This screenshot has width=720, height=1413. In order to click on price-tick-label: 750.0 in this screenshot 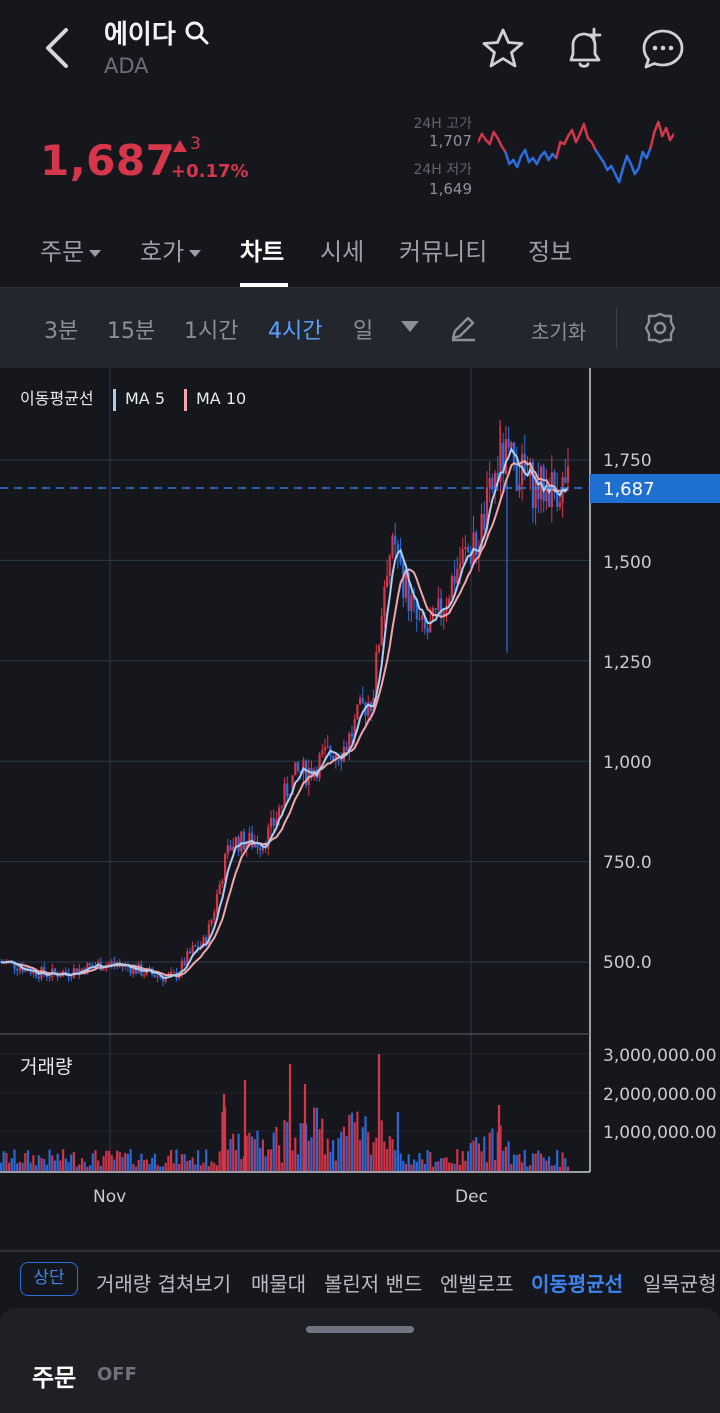, I will do `click(627, 863)`.